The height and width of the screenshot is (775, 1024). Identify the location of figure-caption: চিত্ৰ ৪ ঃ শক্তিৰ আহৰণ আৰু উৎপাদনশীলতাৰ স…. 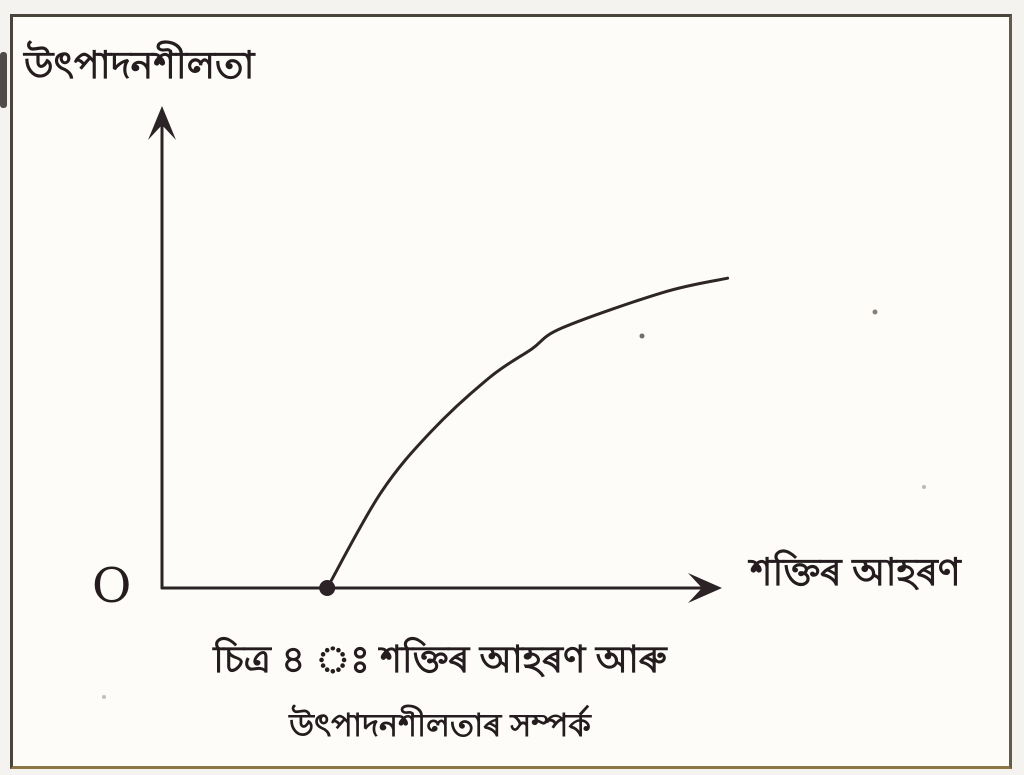
(440, 692).